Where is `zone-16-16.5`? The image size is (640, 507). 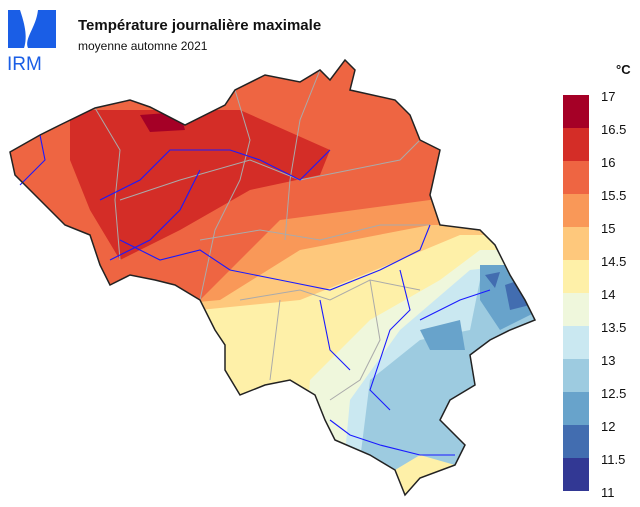
zone-16-16.5 is located at coordinates (200, 185).